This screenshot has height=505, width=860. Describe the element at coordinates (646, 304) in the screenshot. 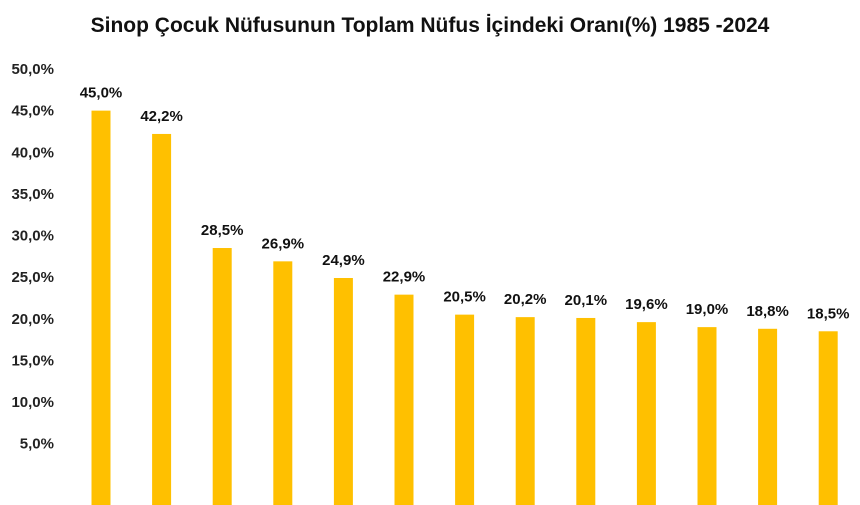

I see `data-label: 19,6%` at that location.